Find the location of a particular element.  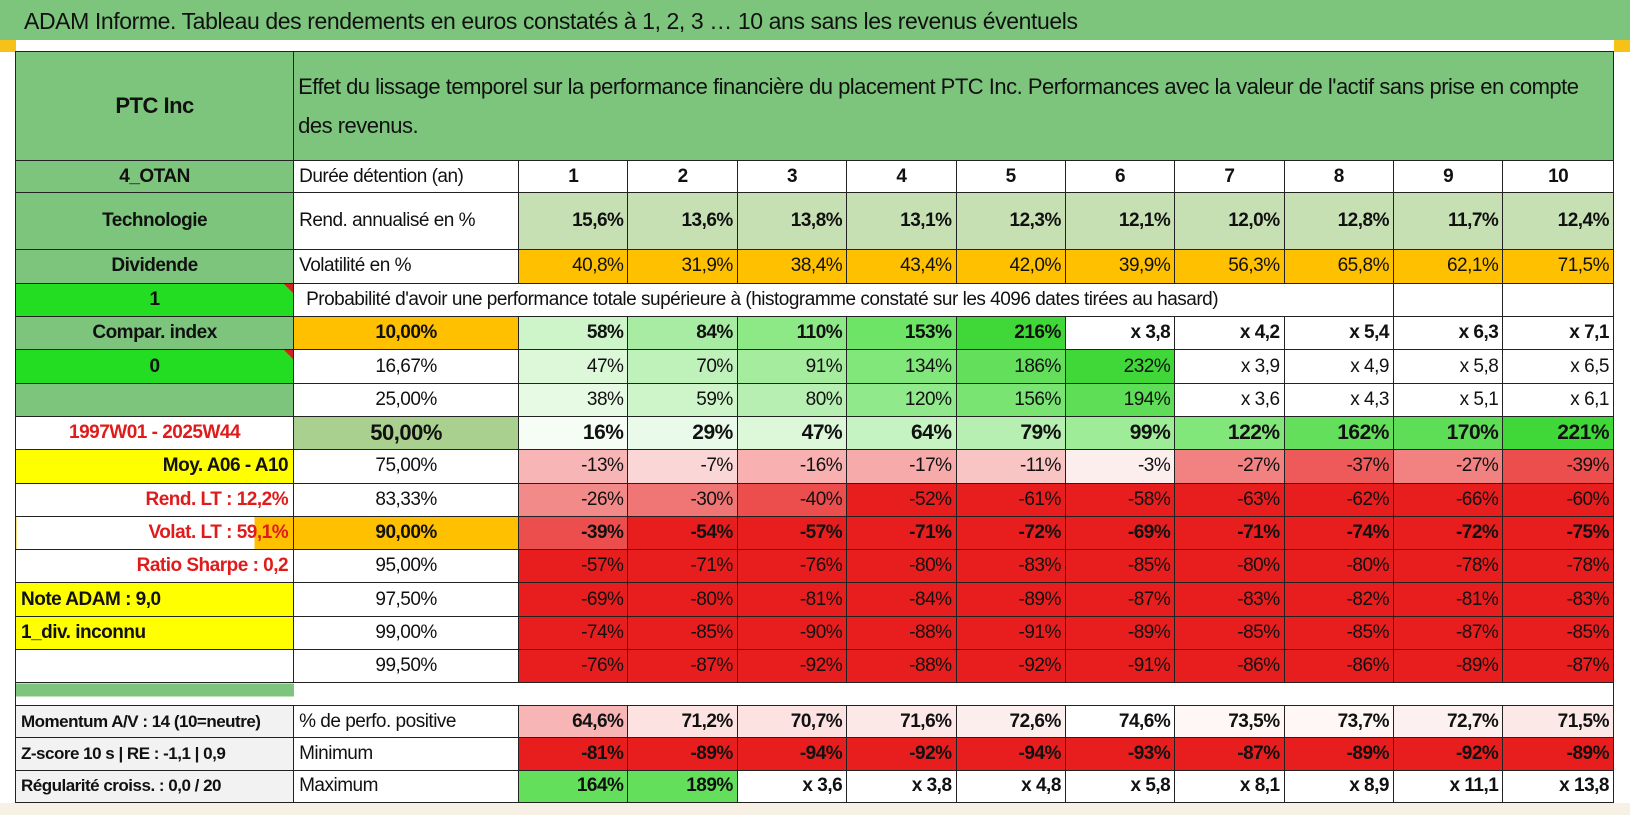

probability-value: 70% is located at coordinates (682, 366).